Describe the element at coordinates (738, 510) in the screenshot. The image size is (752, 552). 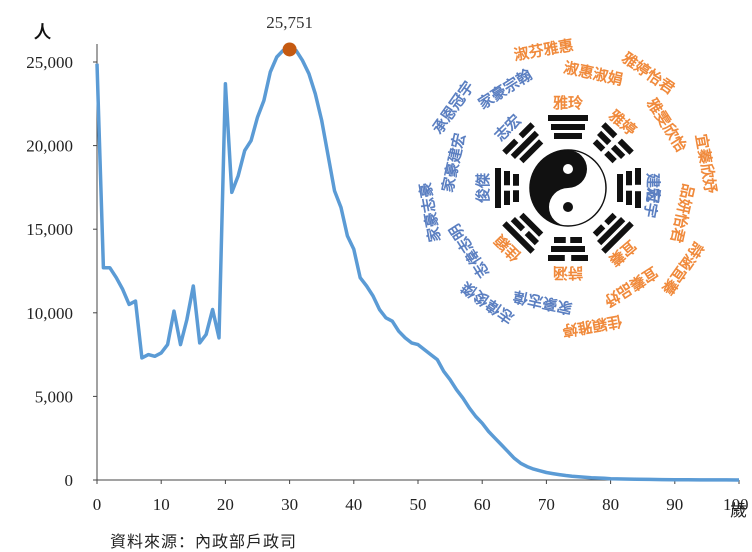
I see `x-unit-label: 歲` at that location.